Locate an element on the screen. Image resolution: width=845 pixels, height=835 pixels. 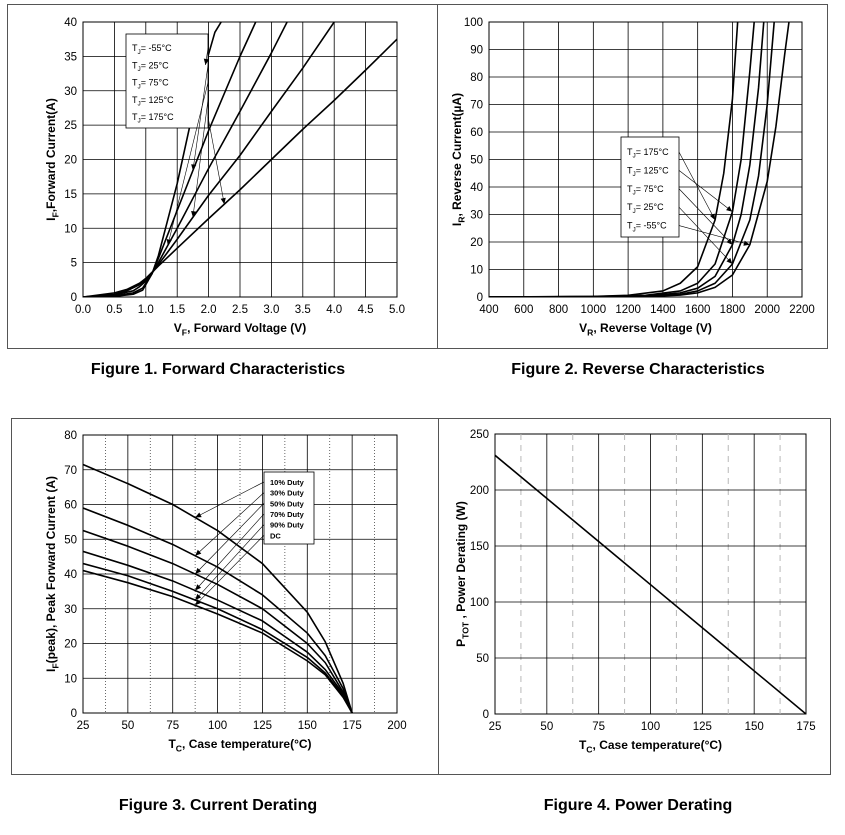
fig3-xtick-label: 125 is located at coordinates (262, 726).